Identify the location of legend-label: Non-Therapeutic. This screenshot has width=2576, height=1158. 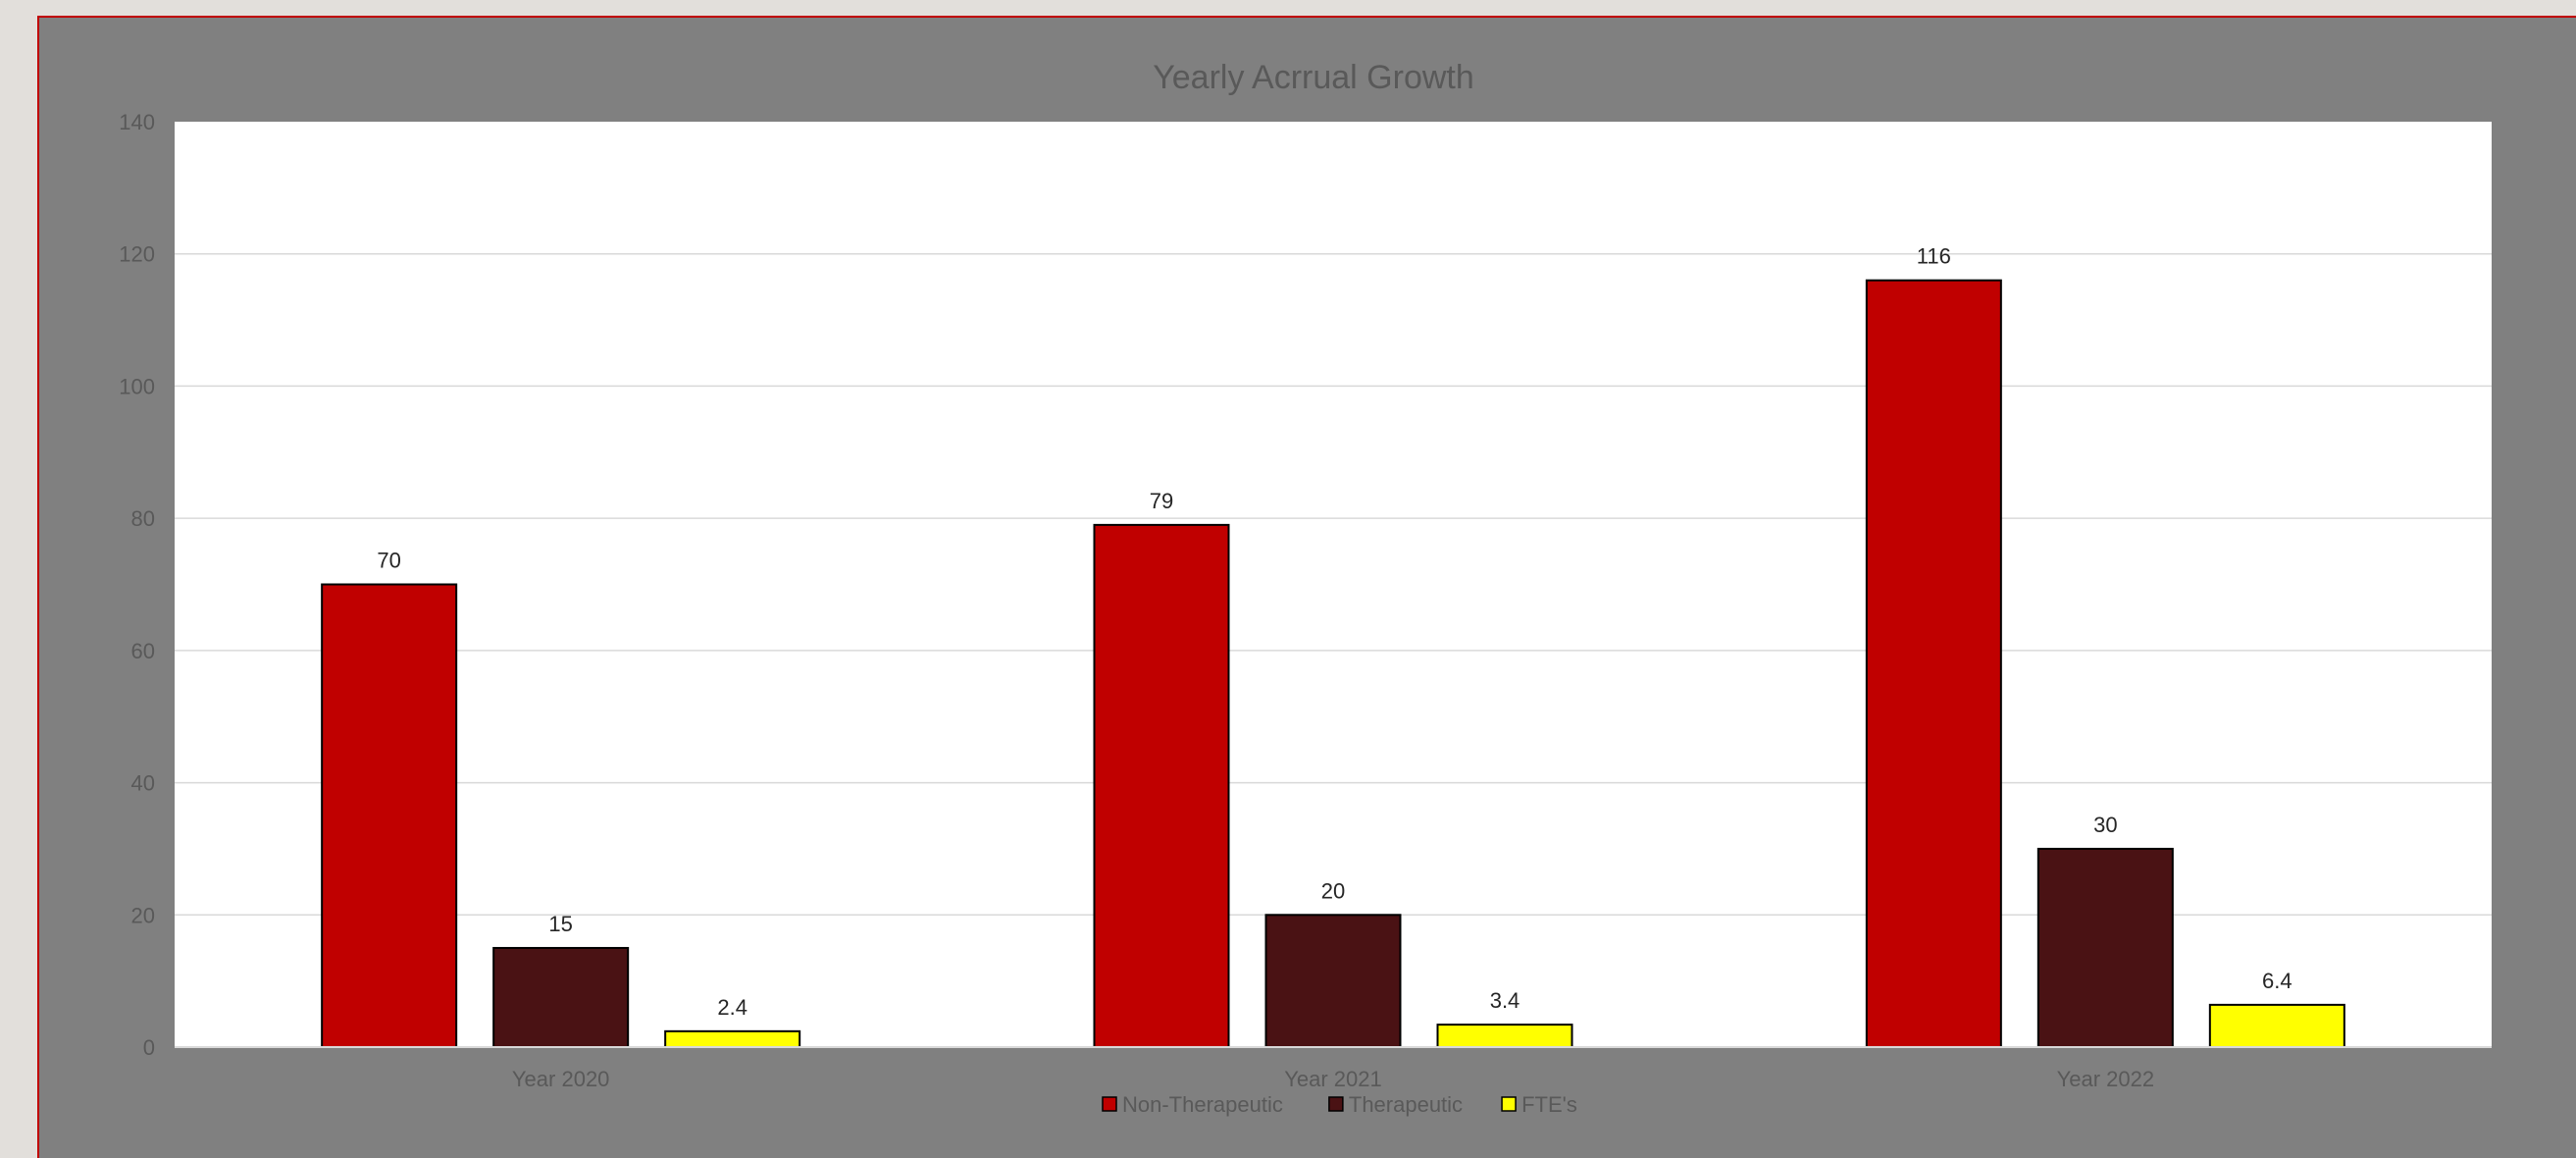
(1202, 1104).